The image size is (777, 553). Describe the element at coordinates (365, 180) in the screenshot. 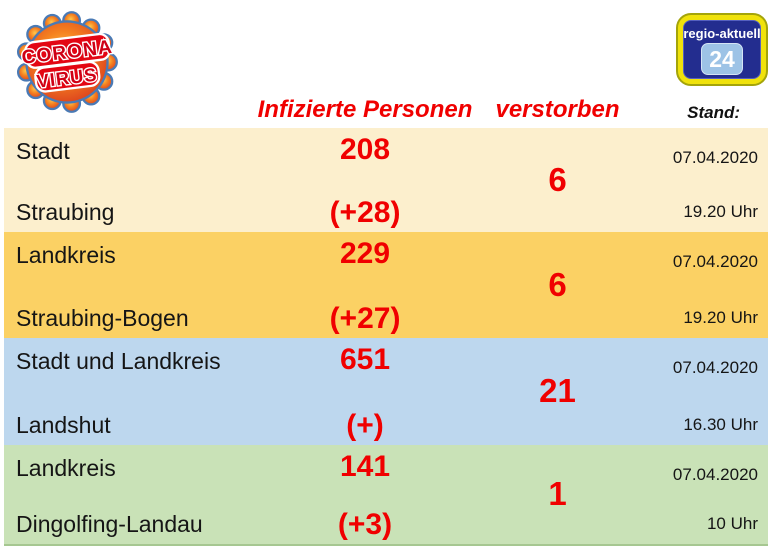

I see `infected-cell: 208 (+28)` at that location.